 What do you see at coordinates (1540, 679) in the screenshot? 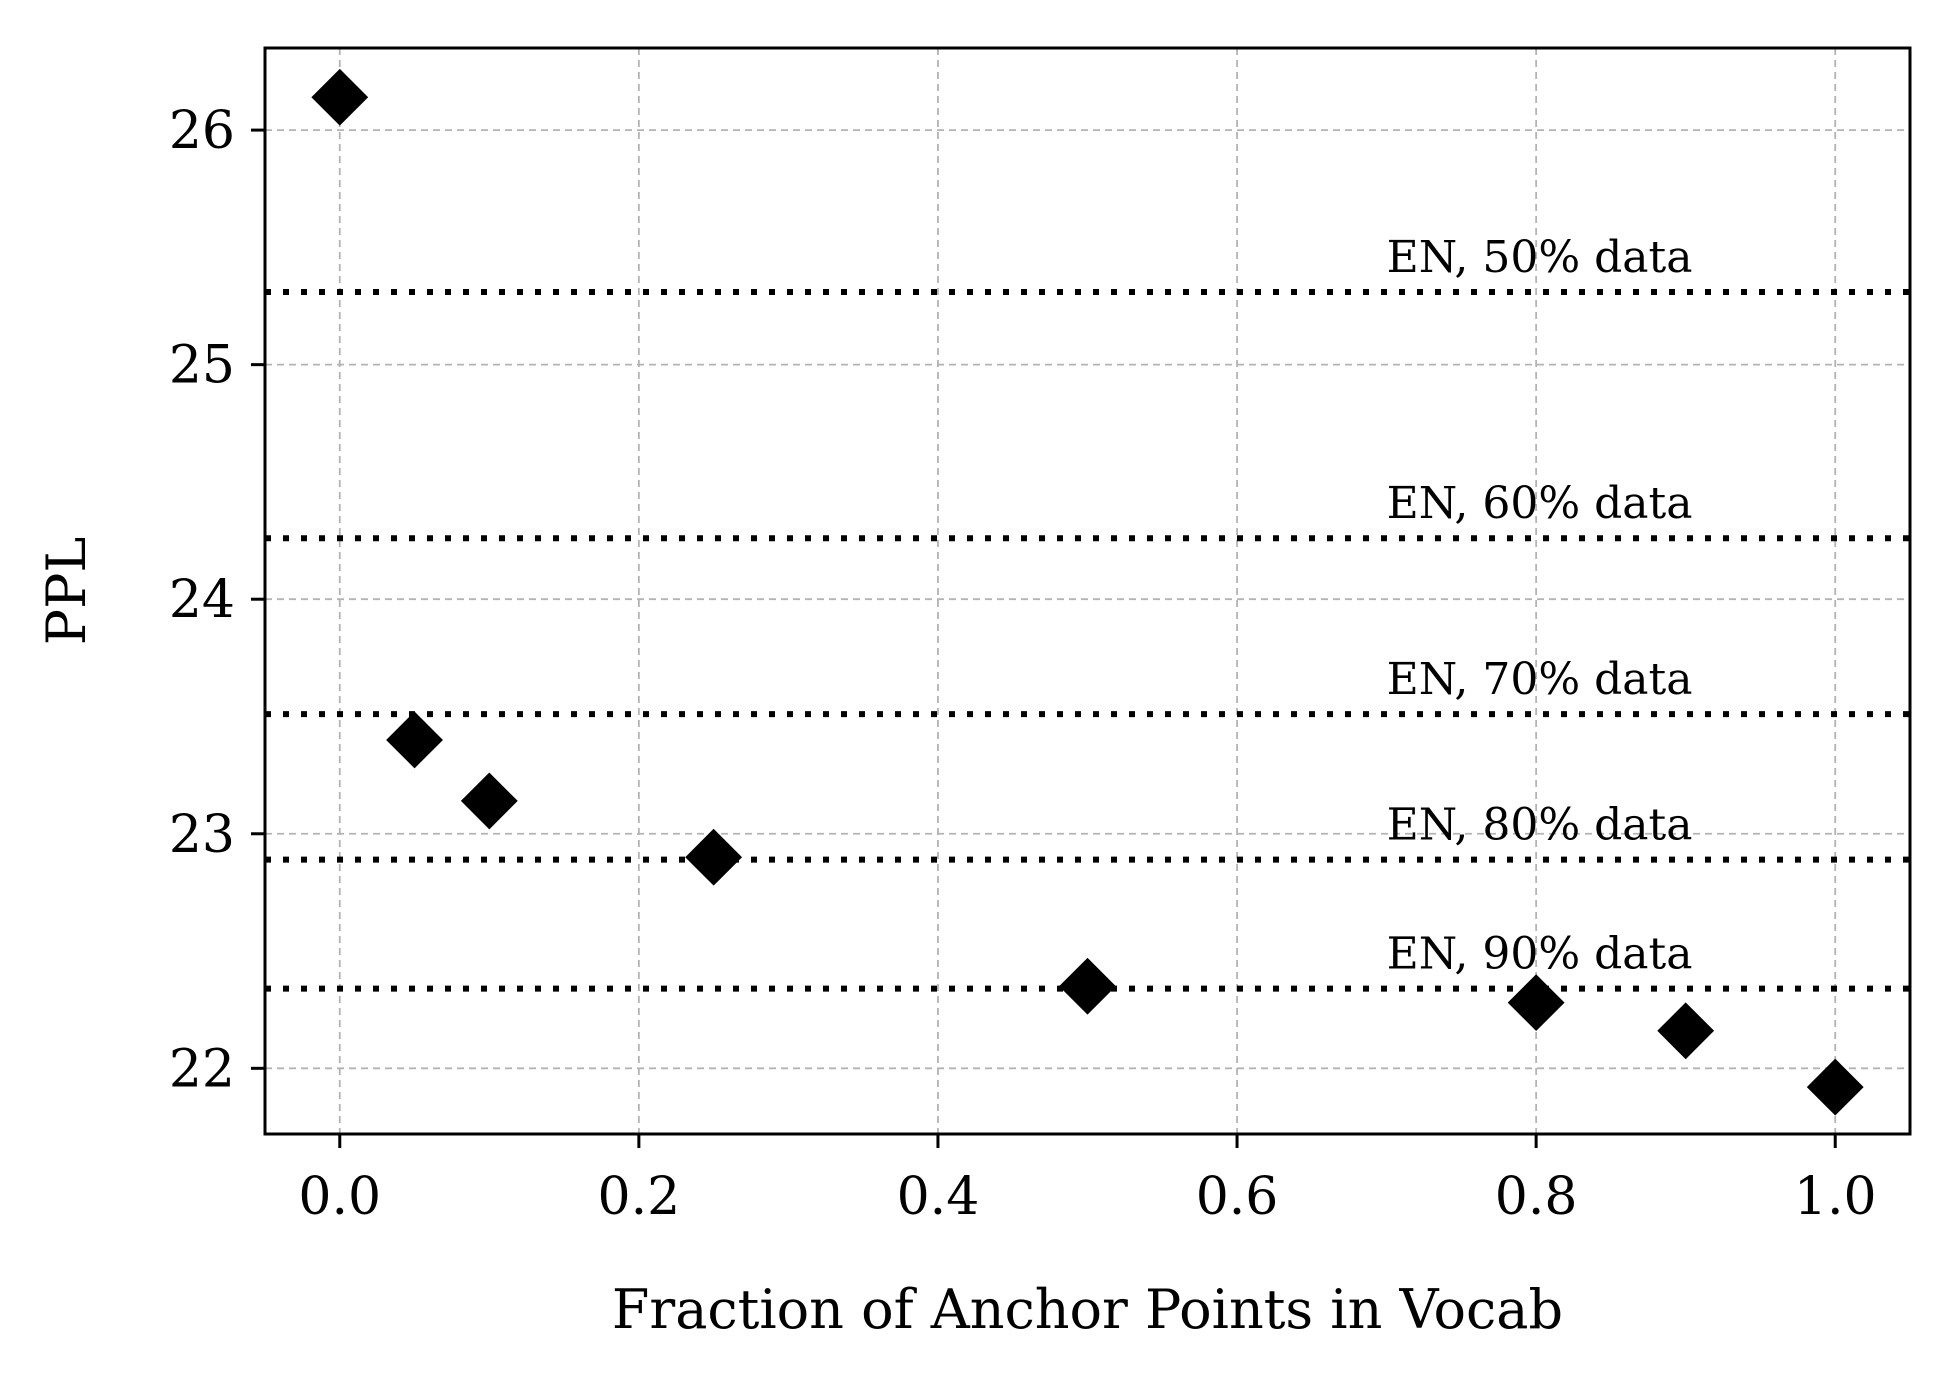
I see `reference-line-label: EN, 70% data` at bounding box center [1540, 679].